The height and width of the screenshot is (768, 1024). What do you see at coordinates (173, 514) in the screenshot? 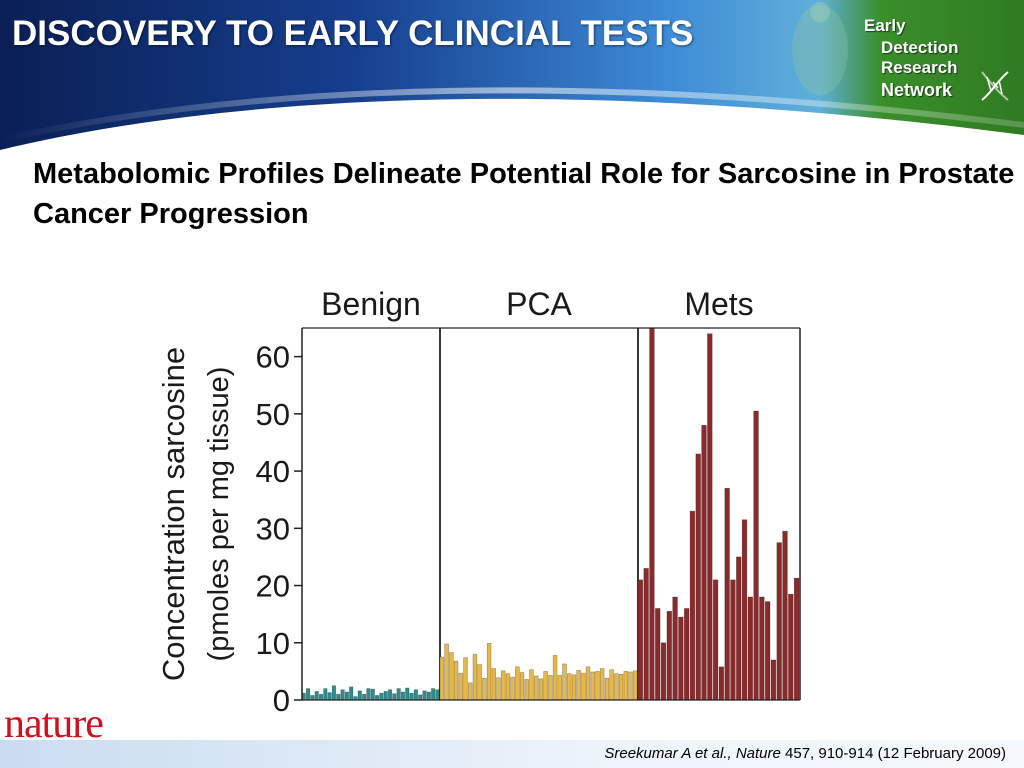
I see `y-axis-label: Concentration sarcosine` at bounding box center [173, 514].